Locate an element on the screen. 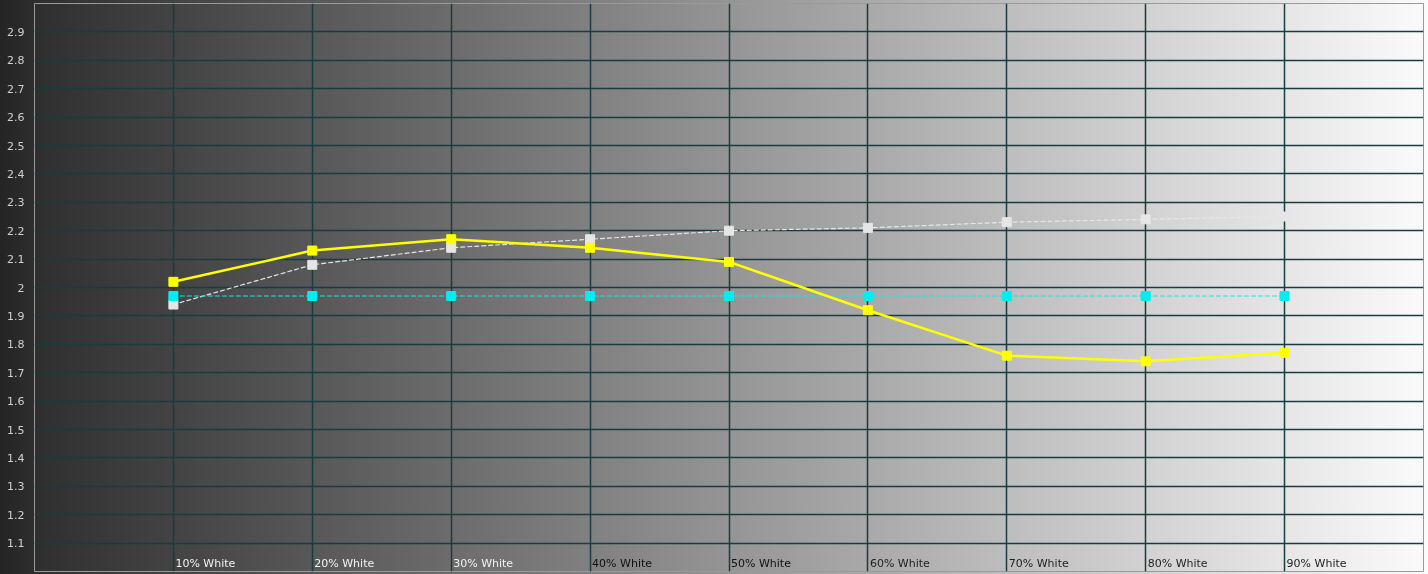 The height and width of the screenshot is (574, 1428). y-tick-label: 2.5 is located at coordinates (16, 146).